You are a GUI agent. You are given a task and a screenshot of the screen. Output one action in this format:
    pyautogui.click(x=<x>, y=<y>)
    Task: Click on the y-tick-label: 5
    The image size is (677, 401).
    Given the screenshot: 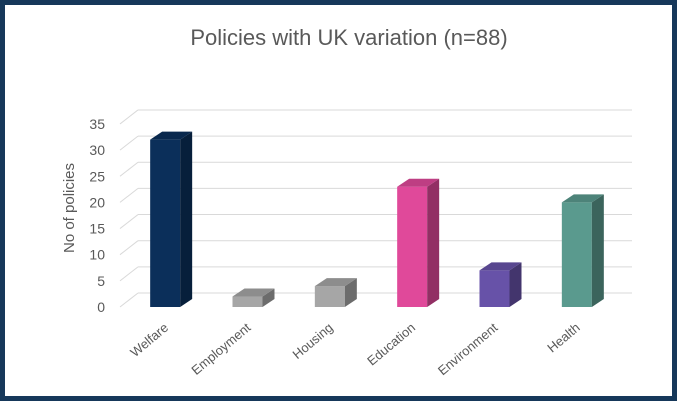 What is the action you would take?
    pyautogui.click(x=101, y=281)
    